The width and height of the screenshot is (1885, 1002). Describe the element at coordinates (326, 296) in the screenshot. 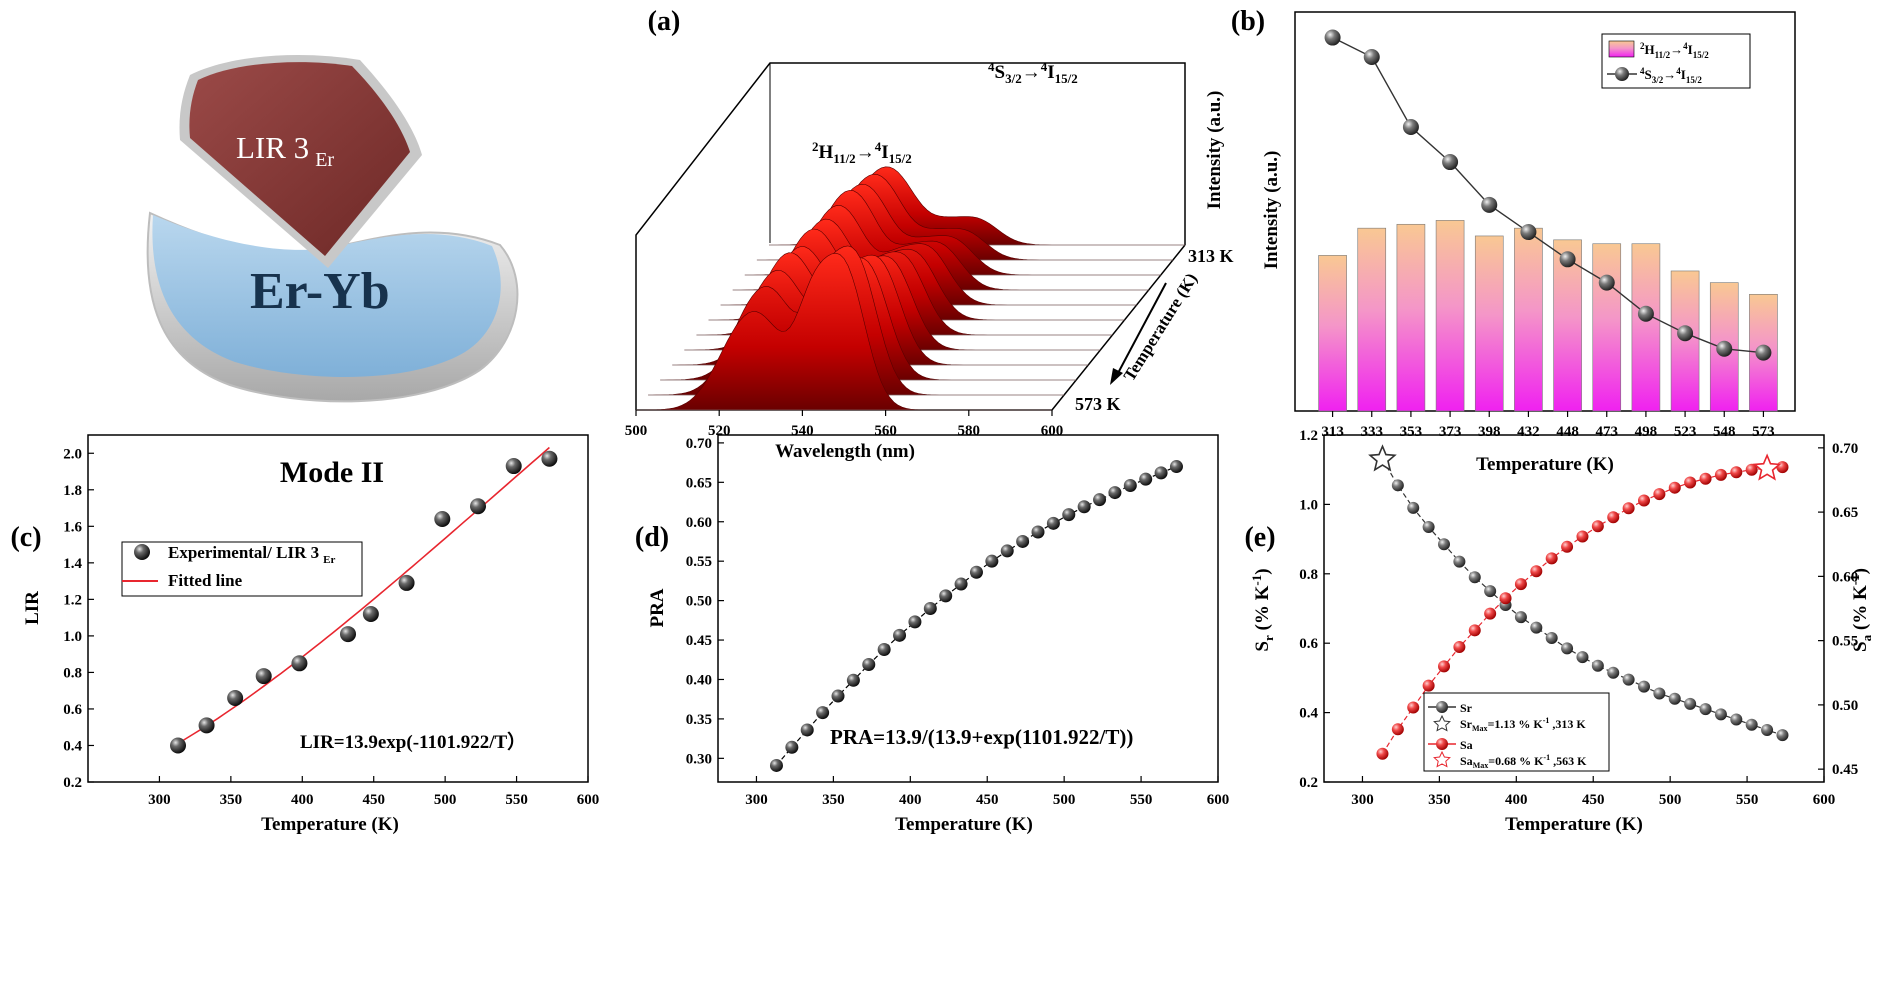

I see `bowl-face` at that location.